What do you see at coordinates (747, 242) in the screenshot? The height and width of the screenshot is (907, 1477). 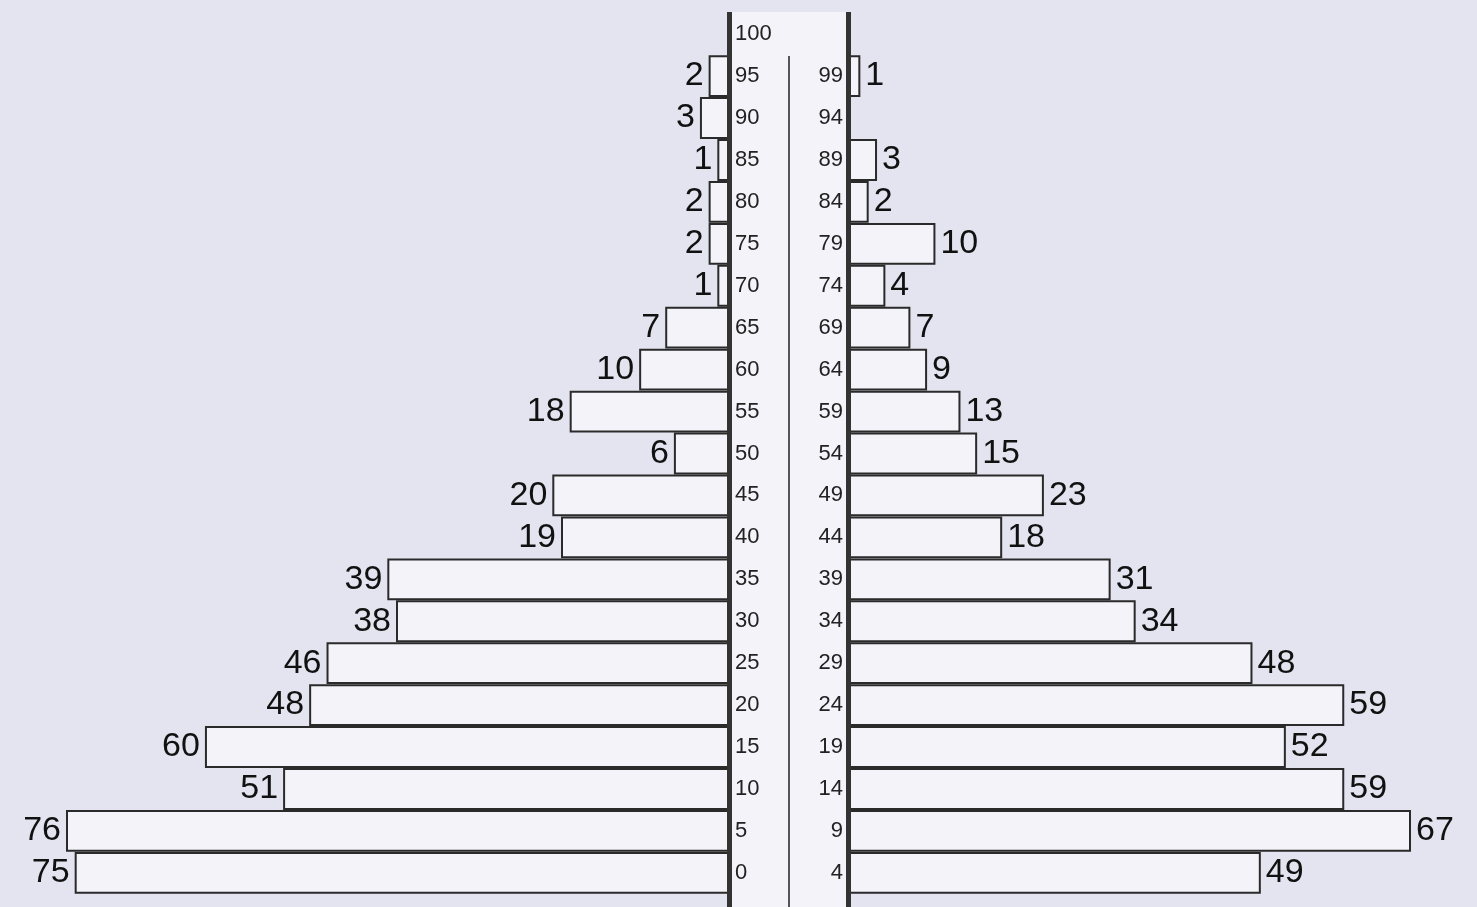 I see `y-tick-label: 75` at bounding box center [747, 242].